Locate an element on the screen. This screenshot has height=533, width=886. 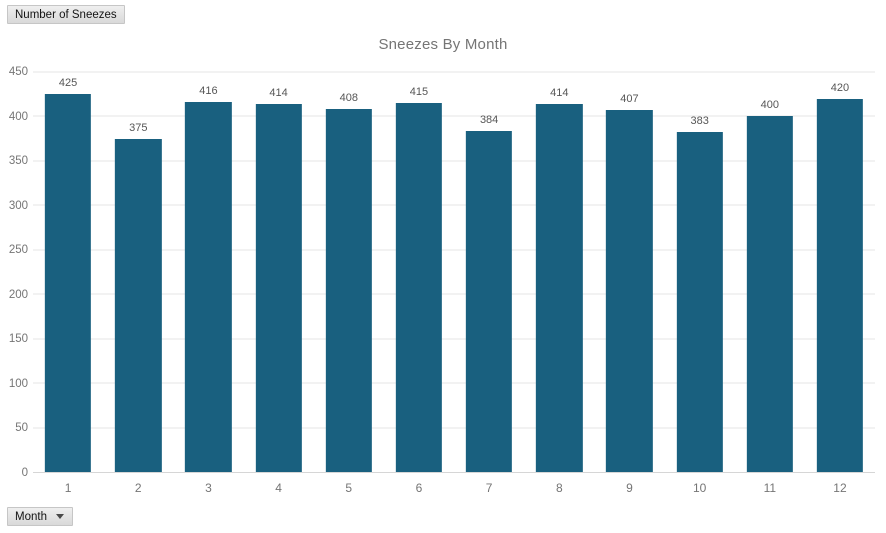
metric-chip: Number of Sneezes is located at coordinates (66, 14).